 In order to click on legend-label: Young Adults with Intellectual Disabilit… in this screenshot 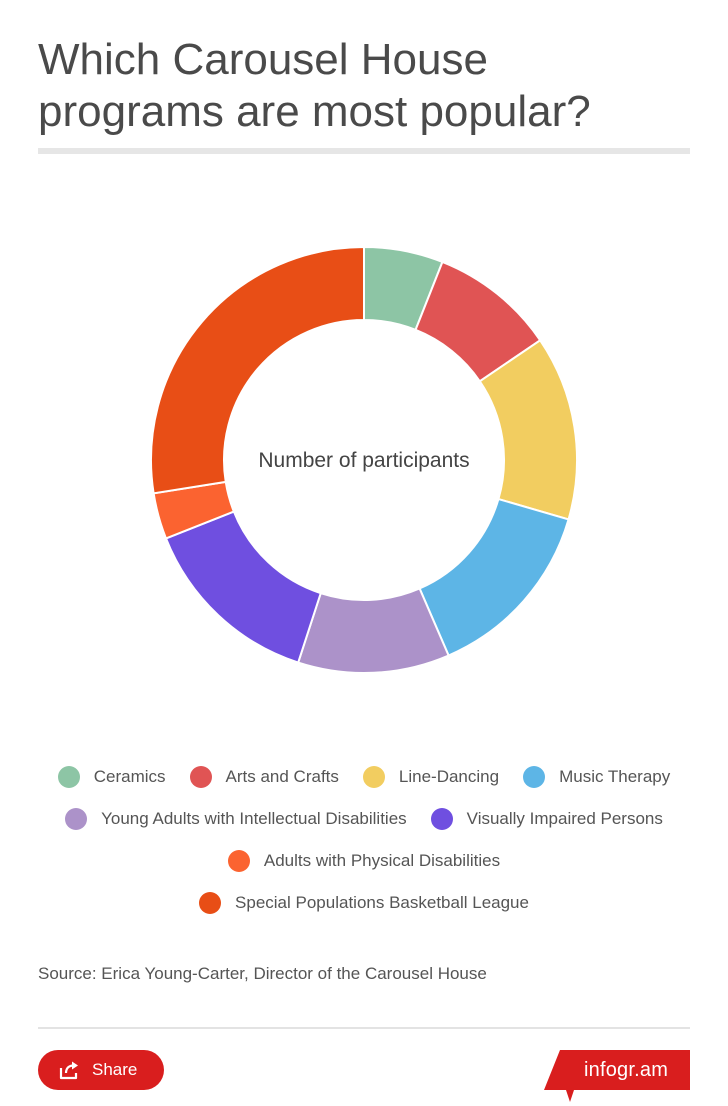, I will do `click(254, 818)`.